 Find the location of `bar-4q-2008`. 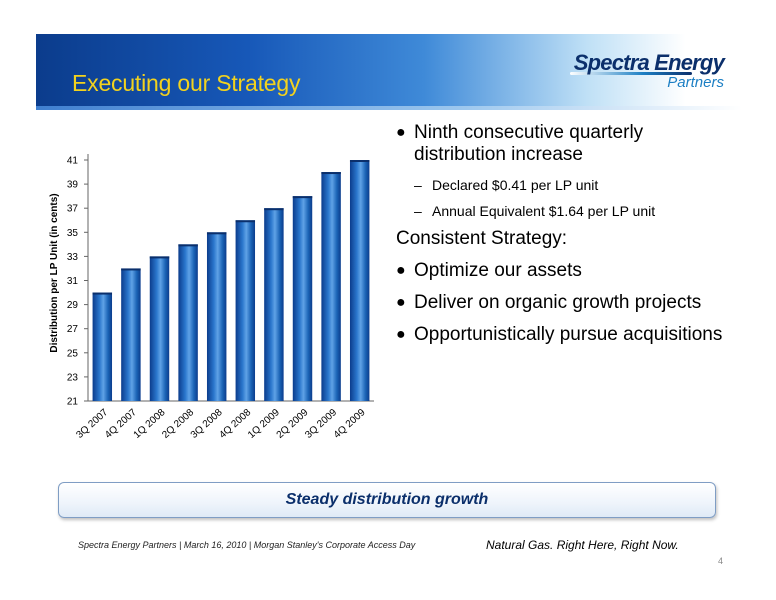

bar-4q-2008 is located at coordinates (245, 310).